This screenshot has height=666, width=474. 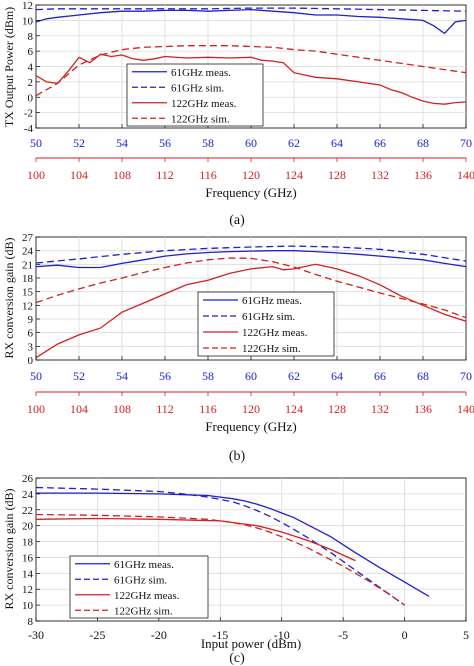 I want to click on x2-tick-label-a: 136, so click(x=423, y=175).